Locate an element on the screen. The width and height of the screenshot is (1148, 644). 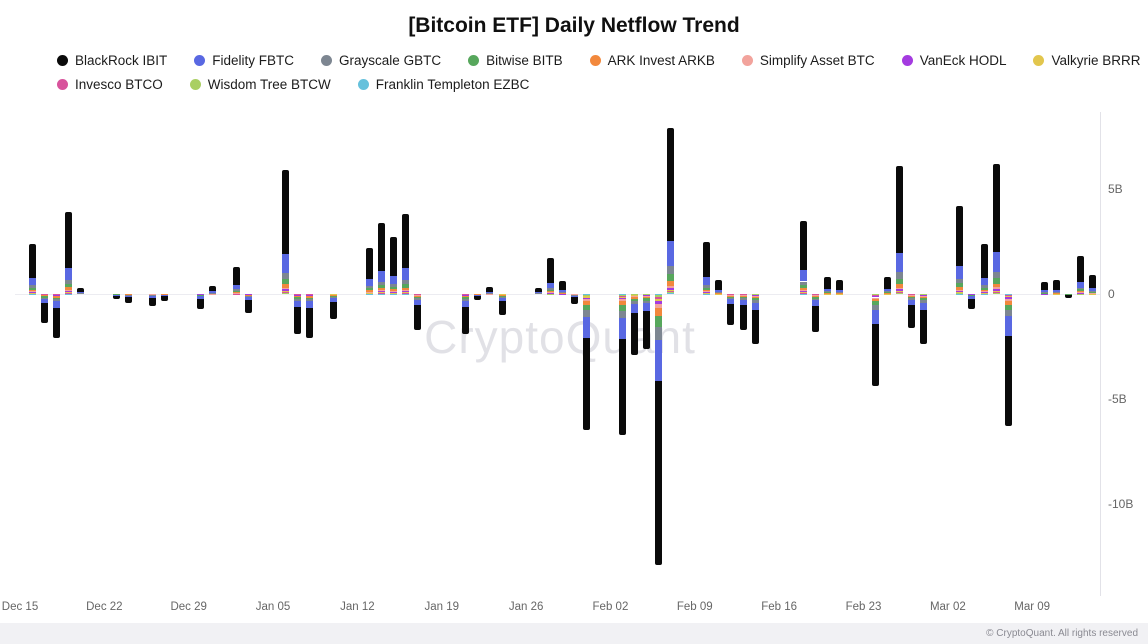
bar-2025-02-26-ezbc is located at coordinates (900, 293).